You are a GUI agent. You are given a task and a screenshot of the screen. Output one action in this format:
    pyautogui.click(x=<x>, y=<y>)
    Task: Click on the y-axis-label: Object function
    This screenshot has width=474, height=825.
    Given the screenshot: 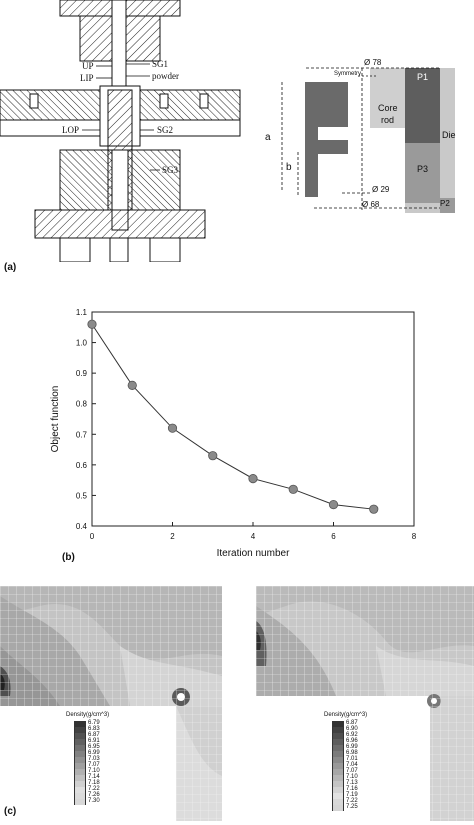 What is the action you would take?
    pyautogui.click(x=55, y=419)
    